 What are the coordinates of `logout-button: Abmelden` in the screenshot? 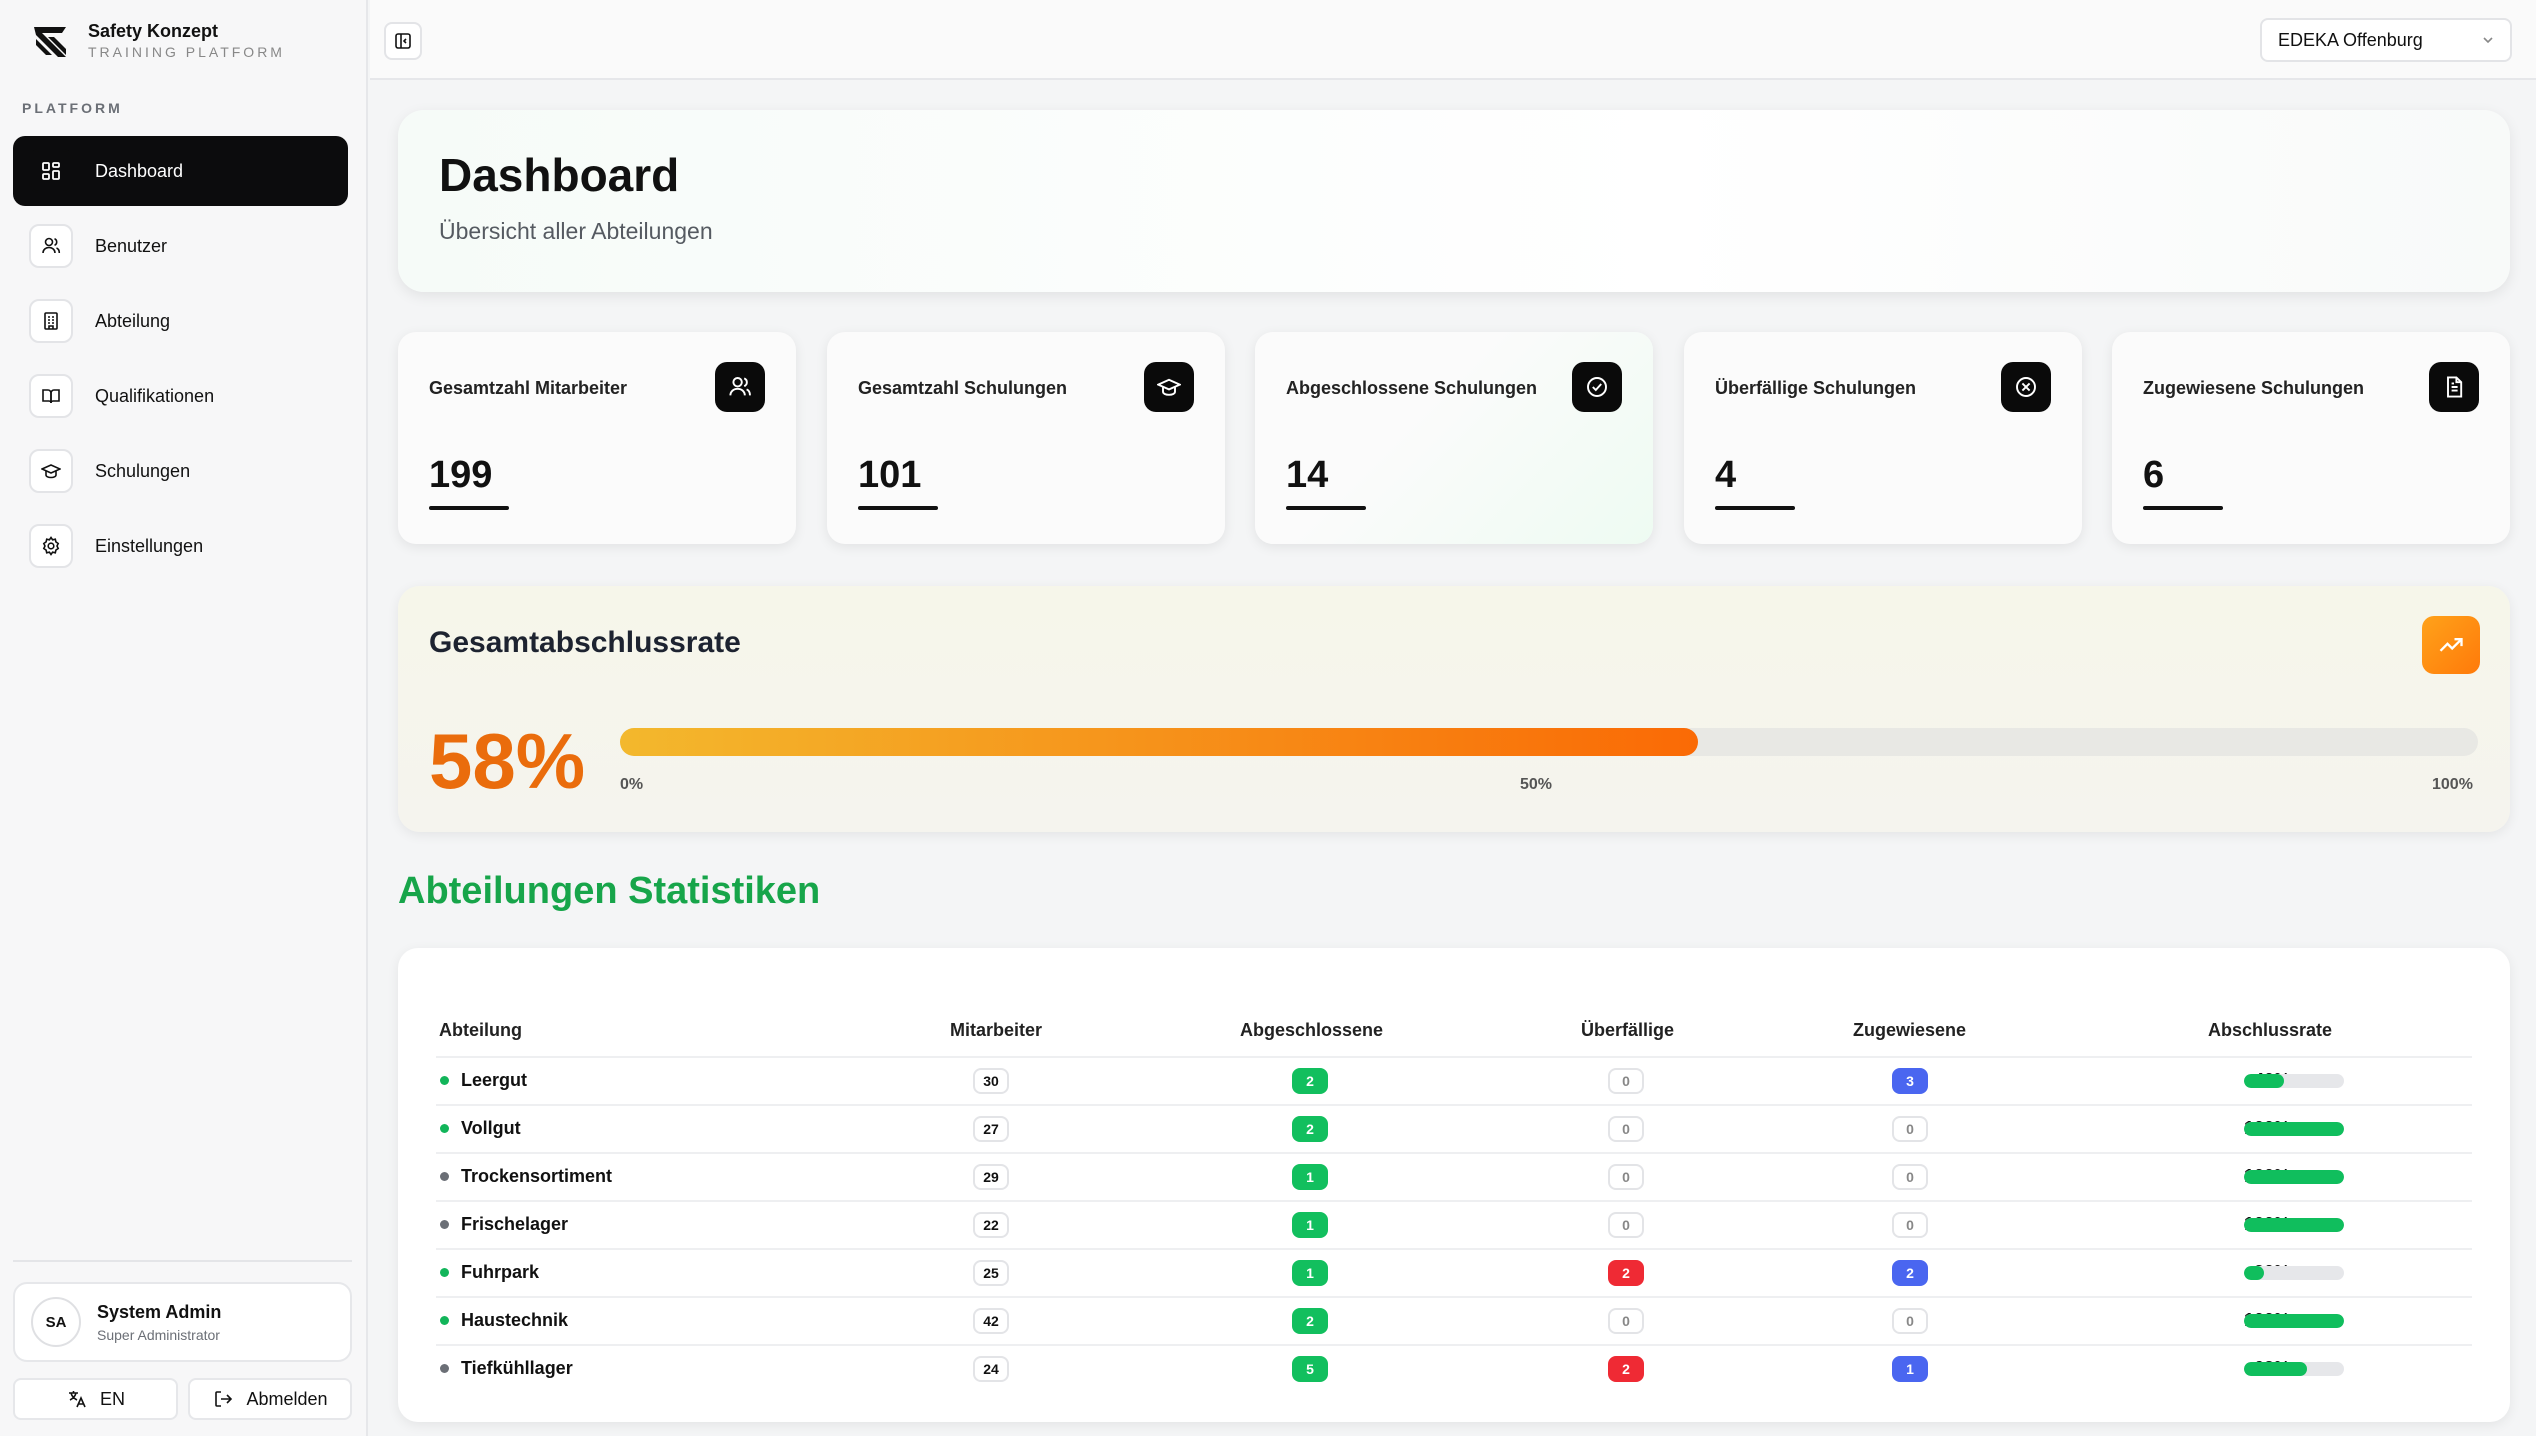 It's located at (270, 1399).